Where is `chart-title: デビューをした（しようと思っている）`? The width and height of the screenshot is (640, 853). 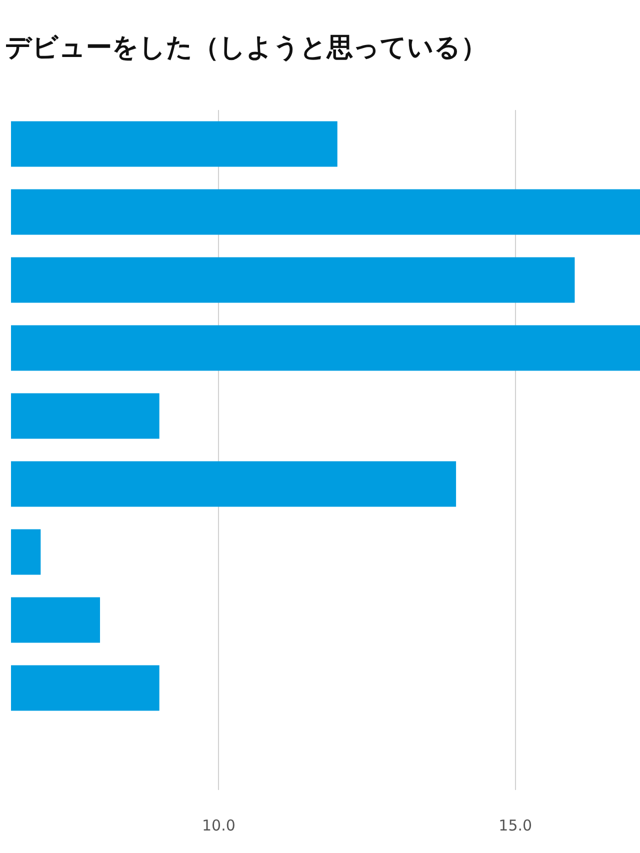 chart-title: デビューをした（しようと思っている） is located at coordinates (246, 48).